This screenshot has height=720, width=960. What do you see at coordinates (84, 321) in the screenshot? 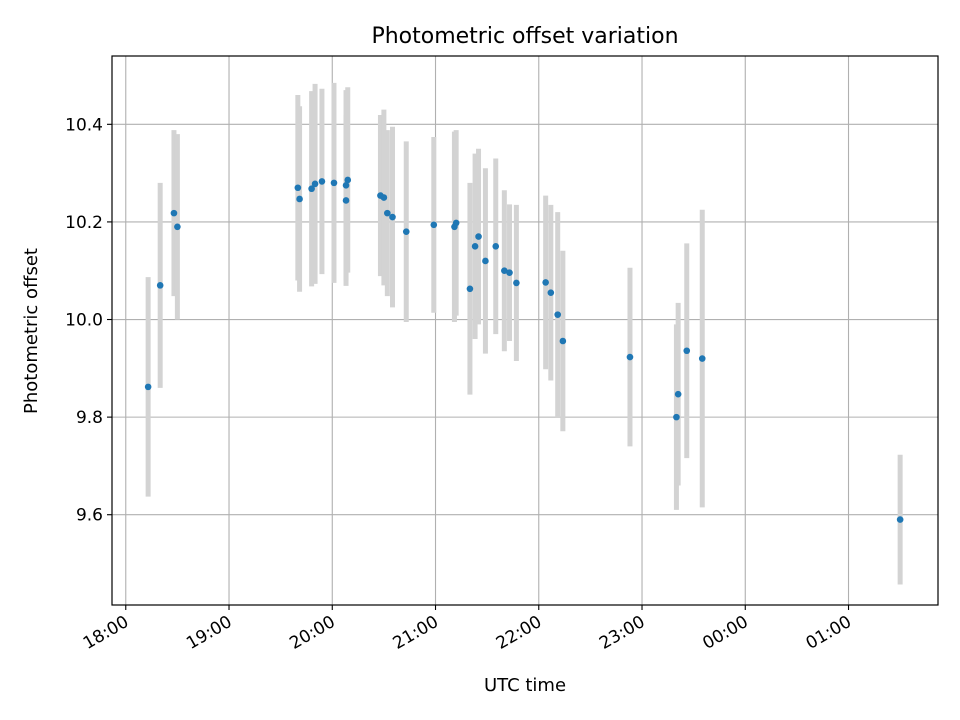
I see `y-tick-label: 10.0` at bounding box center [84, 321].